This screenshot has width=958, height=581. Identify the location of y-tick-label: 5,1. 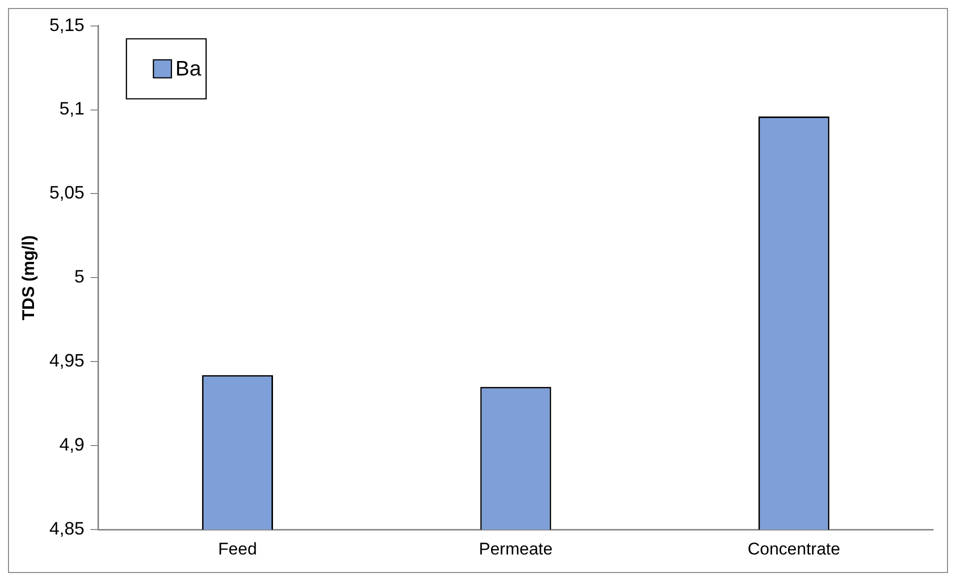
(71, 108).